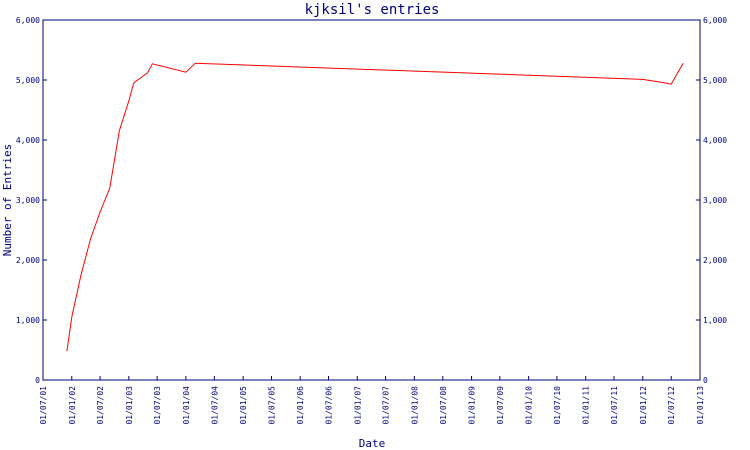 This screenshot has height=450, width=750. Describe the element at coordinates (705, 380) in the screenshot. I see `y-tick-label-right: 0` at that location.